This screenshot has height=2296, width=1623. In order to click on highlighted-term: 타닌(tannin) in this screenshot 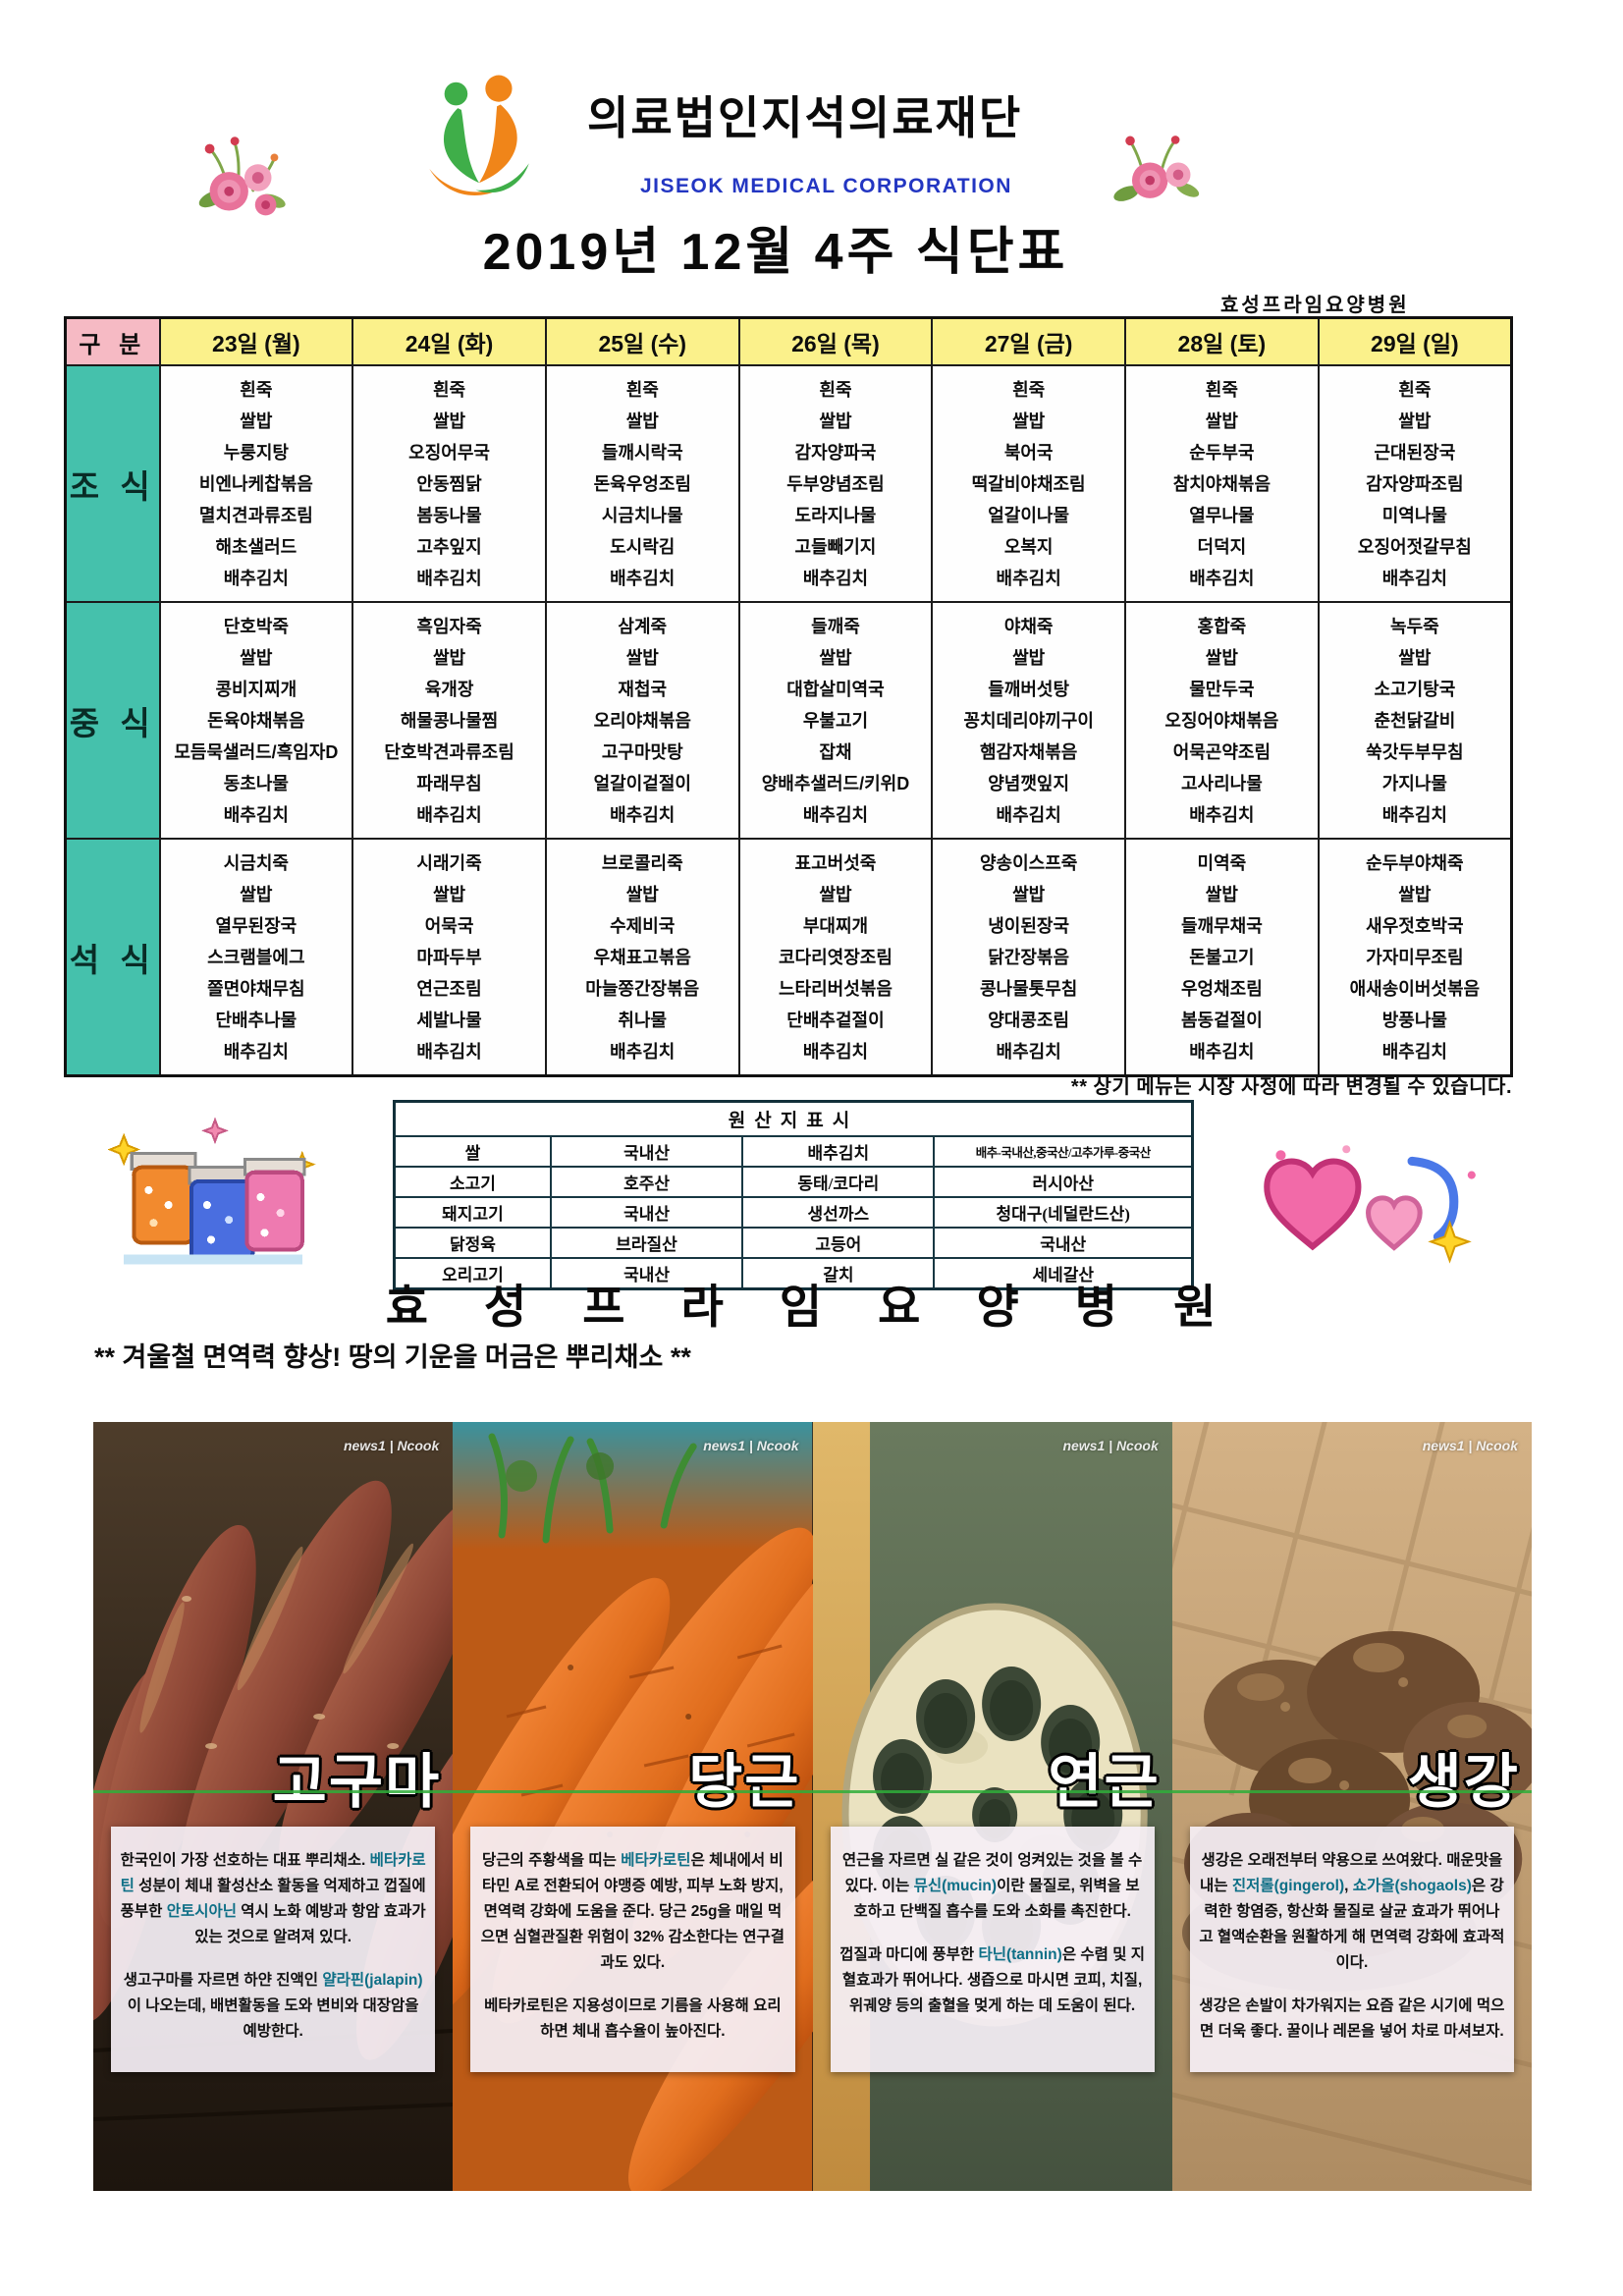, I will do `click(1020, 1955)`.